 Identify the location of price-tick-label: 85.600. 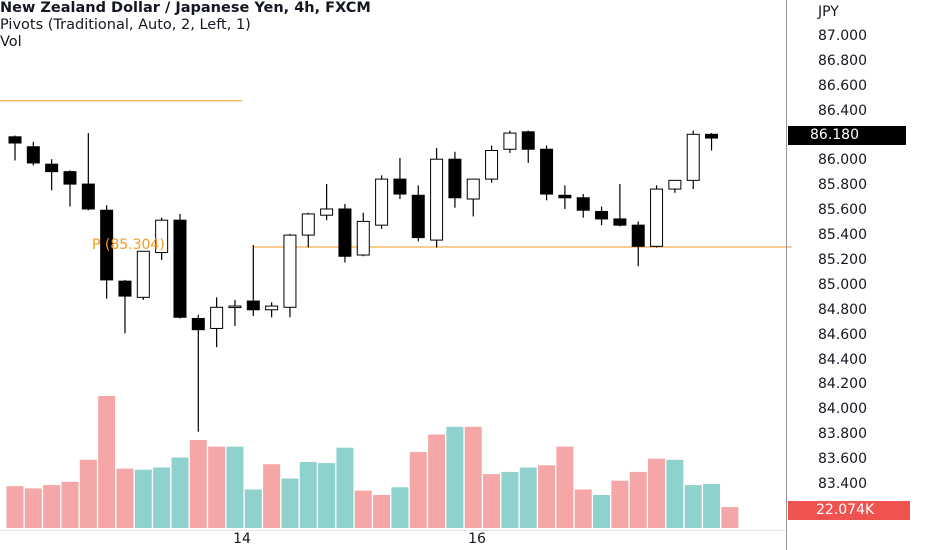
(842, 210).